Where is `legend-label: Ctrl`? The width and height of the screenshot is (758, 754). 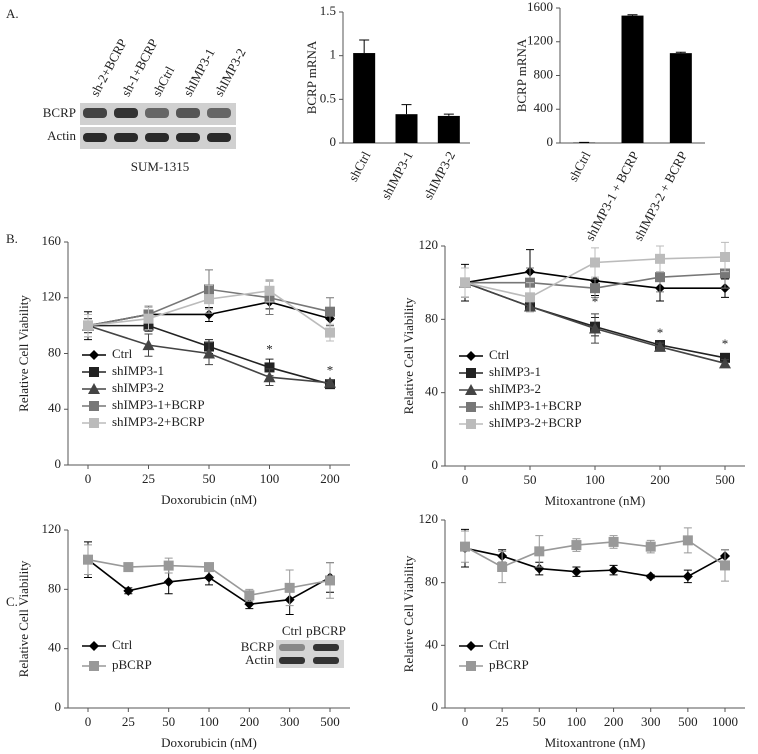 legend-label: Ctrl is located at coordinates (122, 353).